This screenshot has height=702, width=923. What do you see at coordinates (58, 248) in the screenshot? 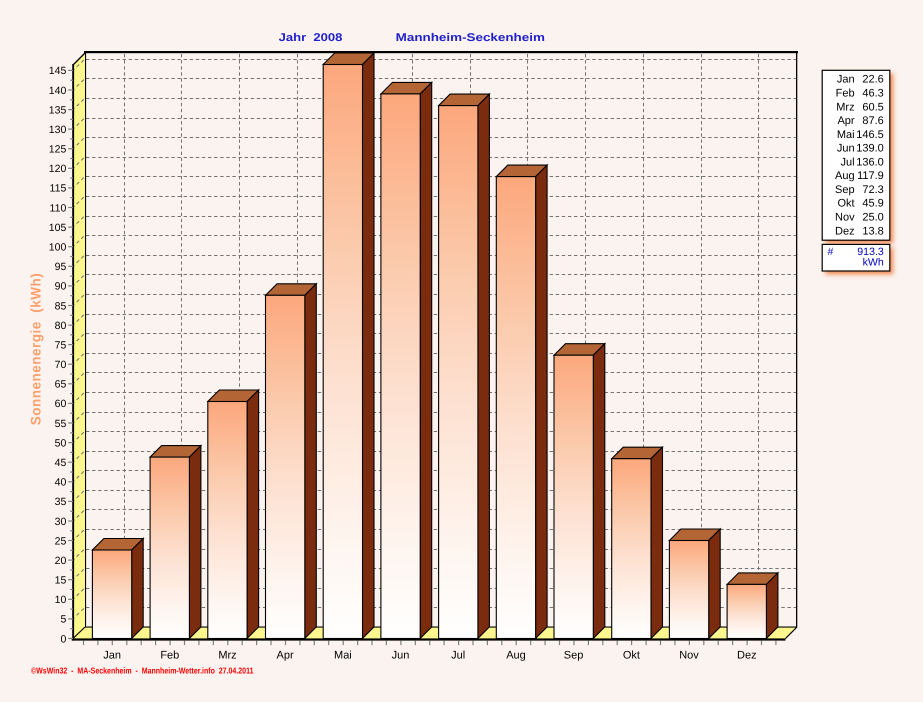
I see `svg-text: 100` at bounding box center [58, 248].